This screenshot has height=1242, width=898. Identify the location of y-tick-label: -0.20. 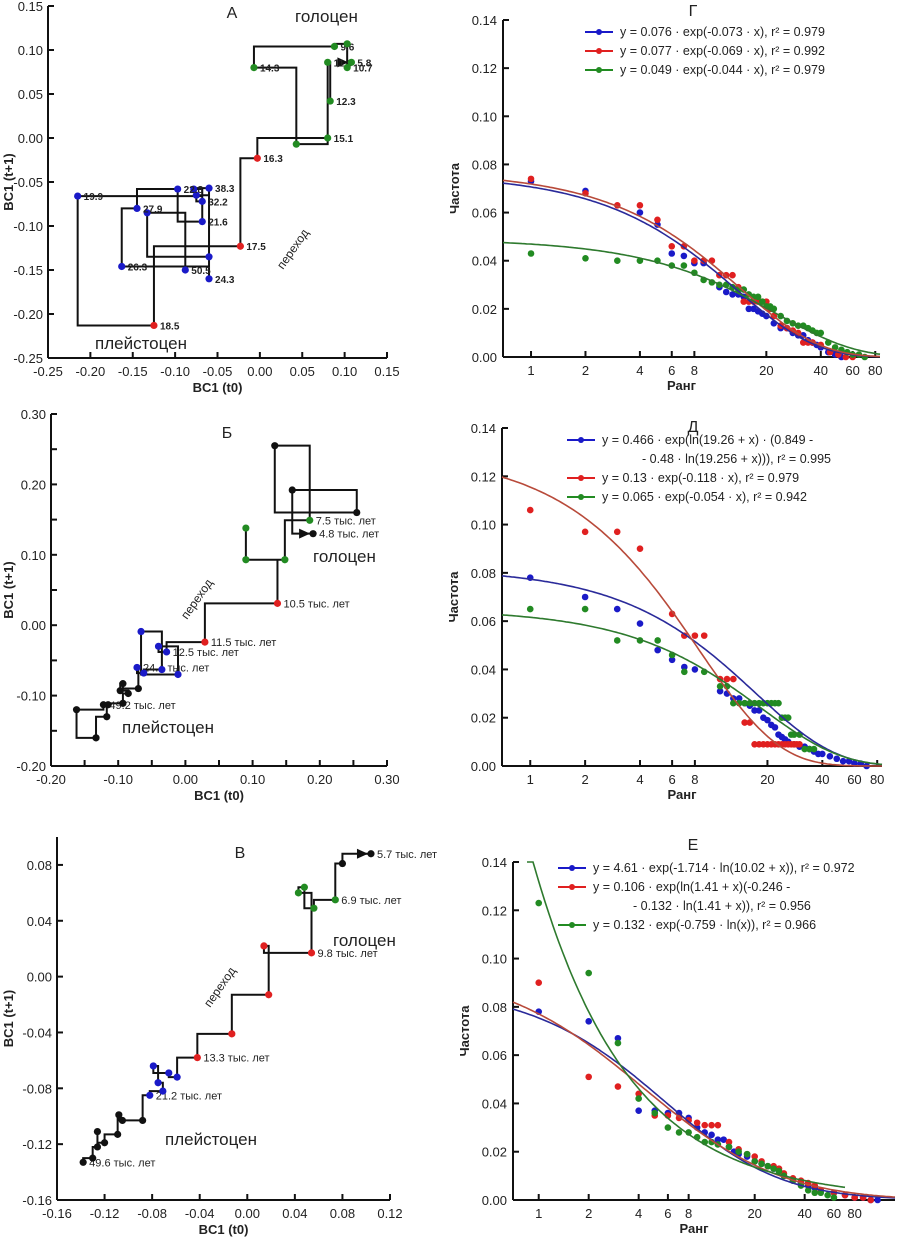
(31, 766).